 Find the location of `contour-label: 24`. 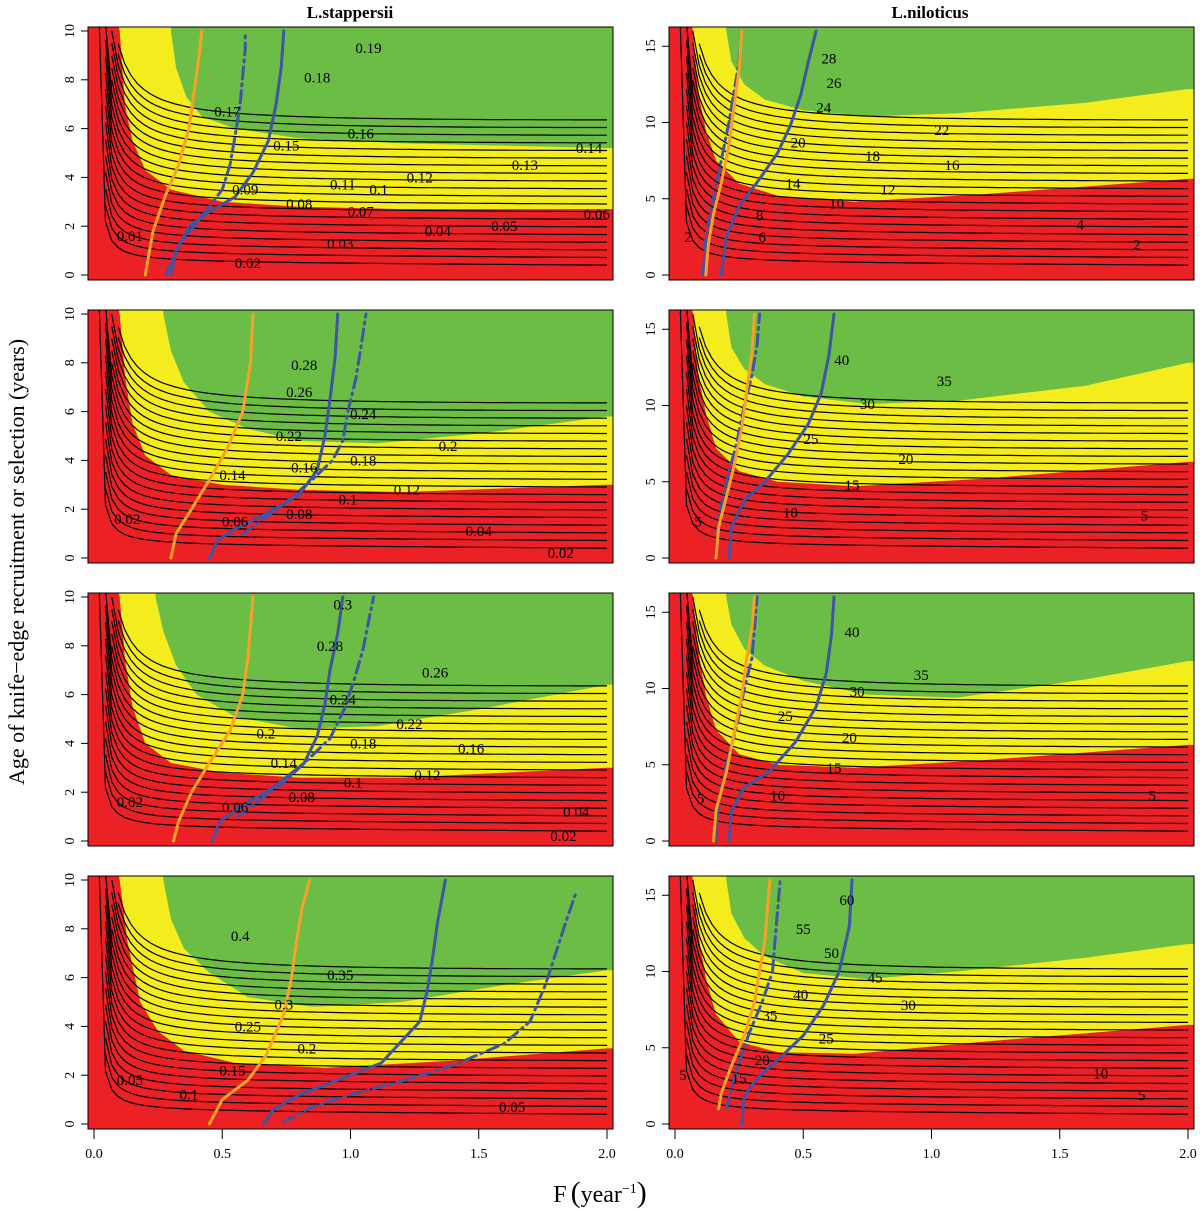

contour-label: 24 is located at coordinates (824, 108).